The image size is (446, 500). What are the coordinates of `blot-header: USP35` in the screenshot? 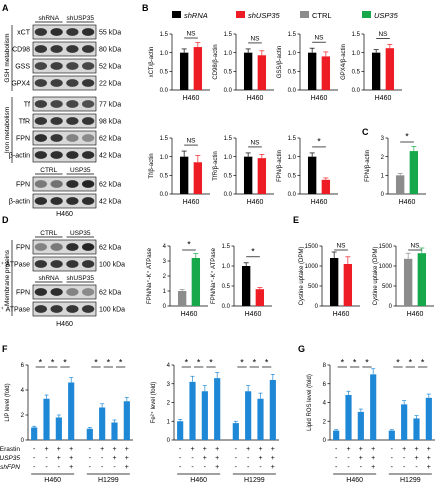 It's located at (80, 170).